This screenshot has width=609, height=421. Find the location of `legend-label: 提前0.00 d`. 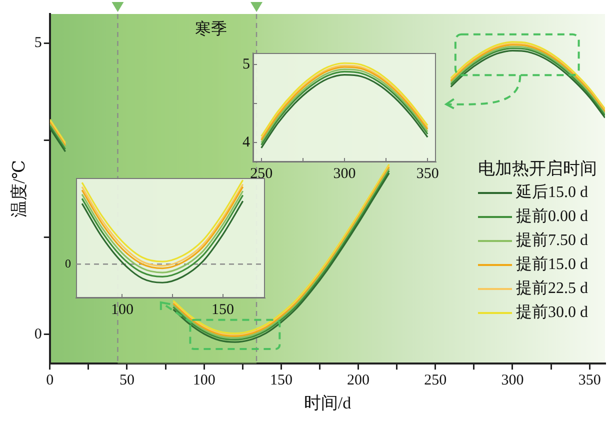

legend-label: 提前0.00 d is located at coordinates (552, 217).